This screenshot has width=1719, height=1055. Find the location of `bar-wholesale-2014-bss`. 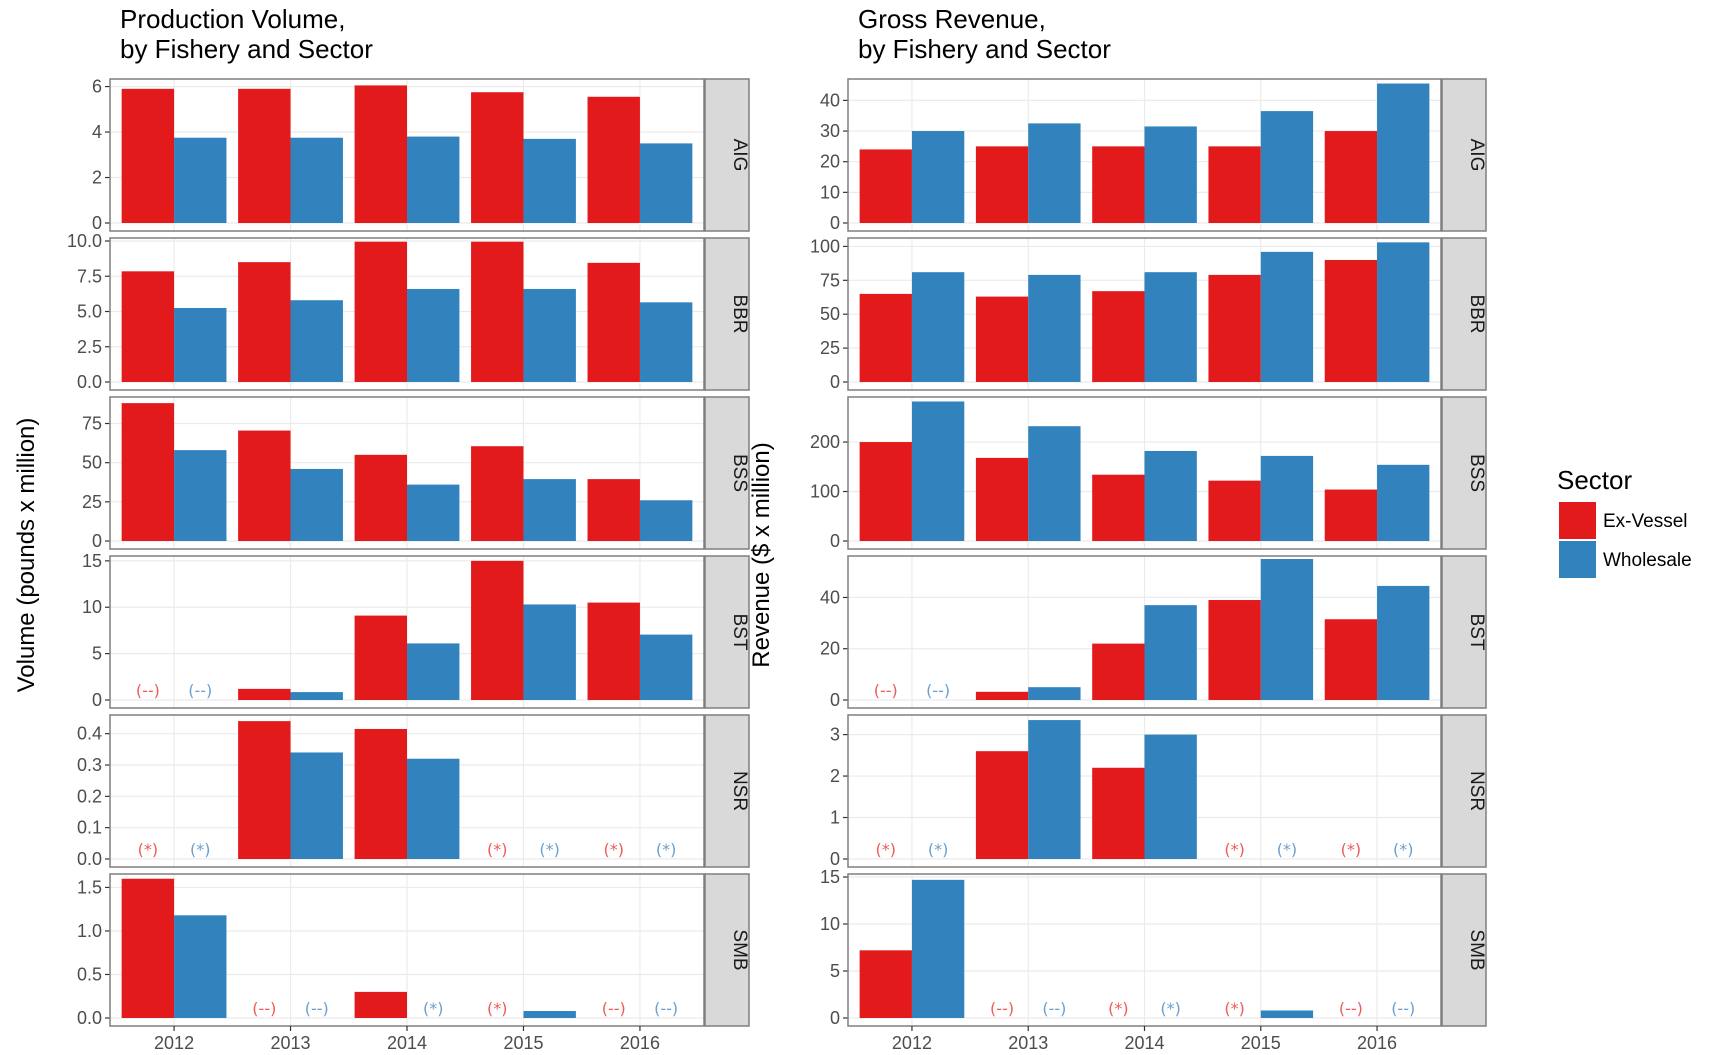

bar-wholesale-2014-bss is located at coordinates (433, 512).